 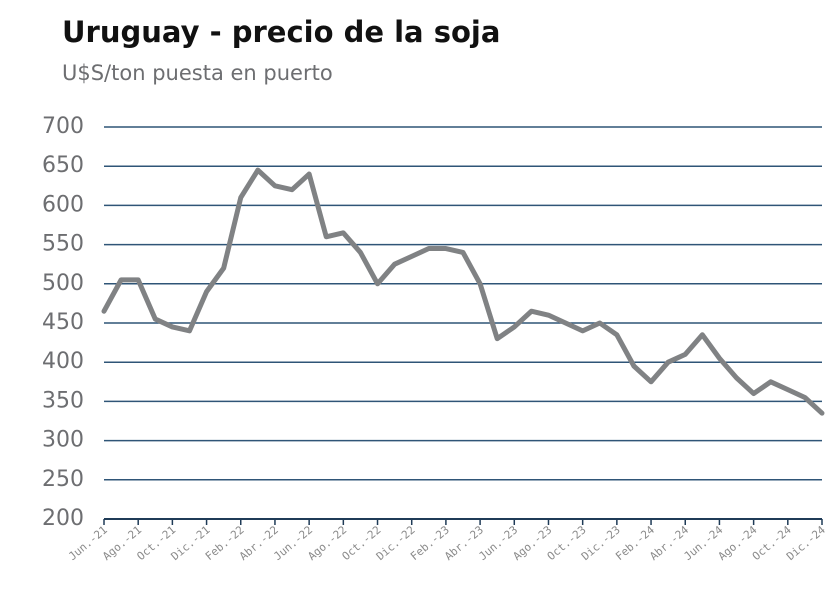 I want to click on y-tick-label: 600, so click(x=63, y=204).